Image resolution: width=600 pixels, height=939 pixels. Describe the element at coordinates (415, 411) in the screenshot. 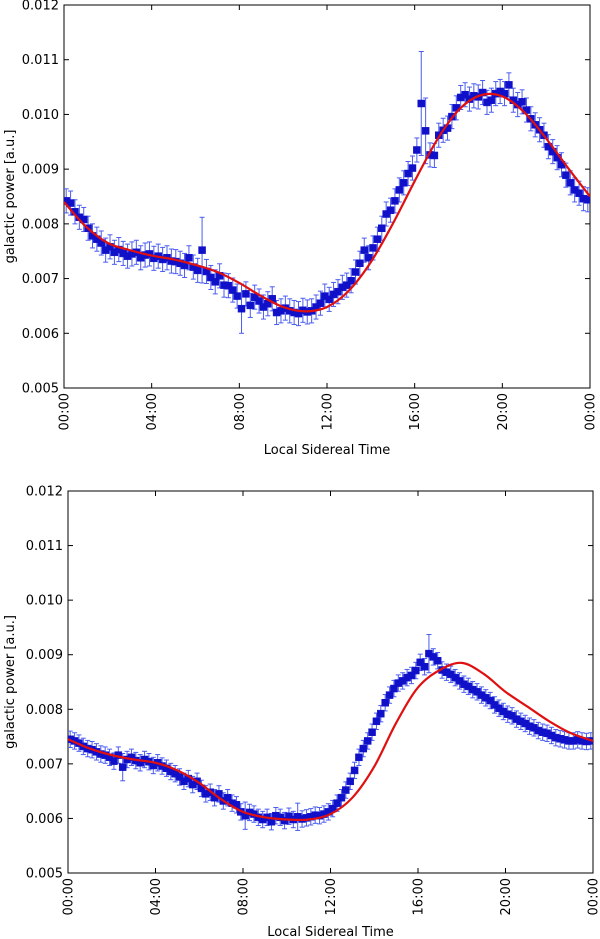

I see `chart-0-xtick-label: 16:00` at that location.